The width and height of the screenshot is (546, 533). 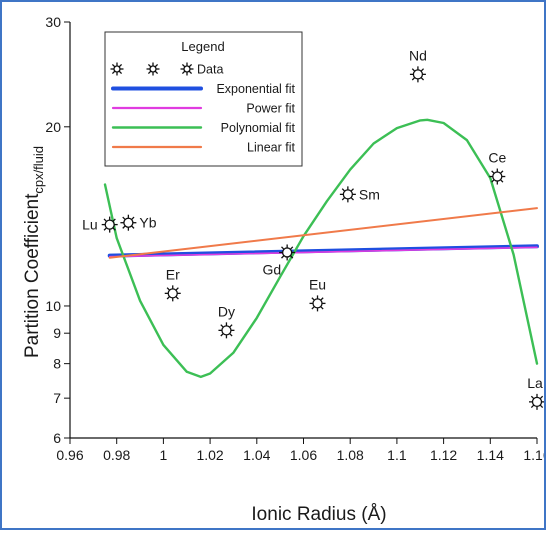 What do you see at coordinates (350, 455) in the screenshot?
I see `x-tick-label: 1.08` at bounding box center [350, 455].